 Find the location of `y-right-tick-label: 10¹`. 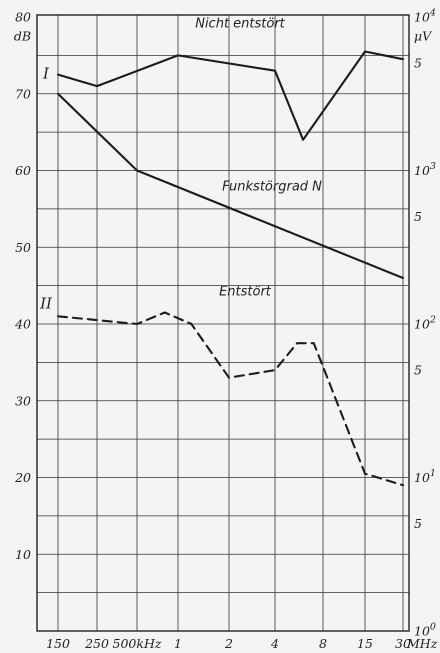

y-right-tick-label: 10¹ is located at coordinates (425, 476).